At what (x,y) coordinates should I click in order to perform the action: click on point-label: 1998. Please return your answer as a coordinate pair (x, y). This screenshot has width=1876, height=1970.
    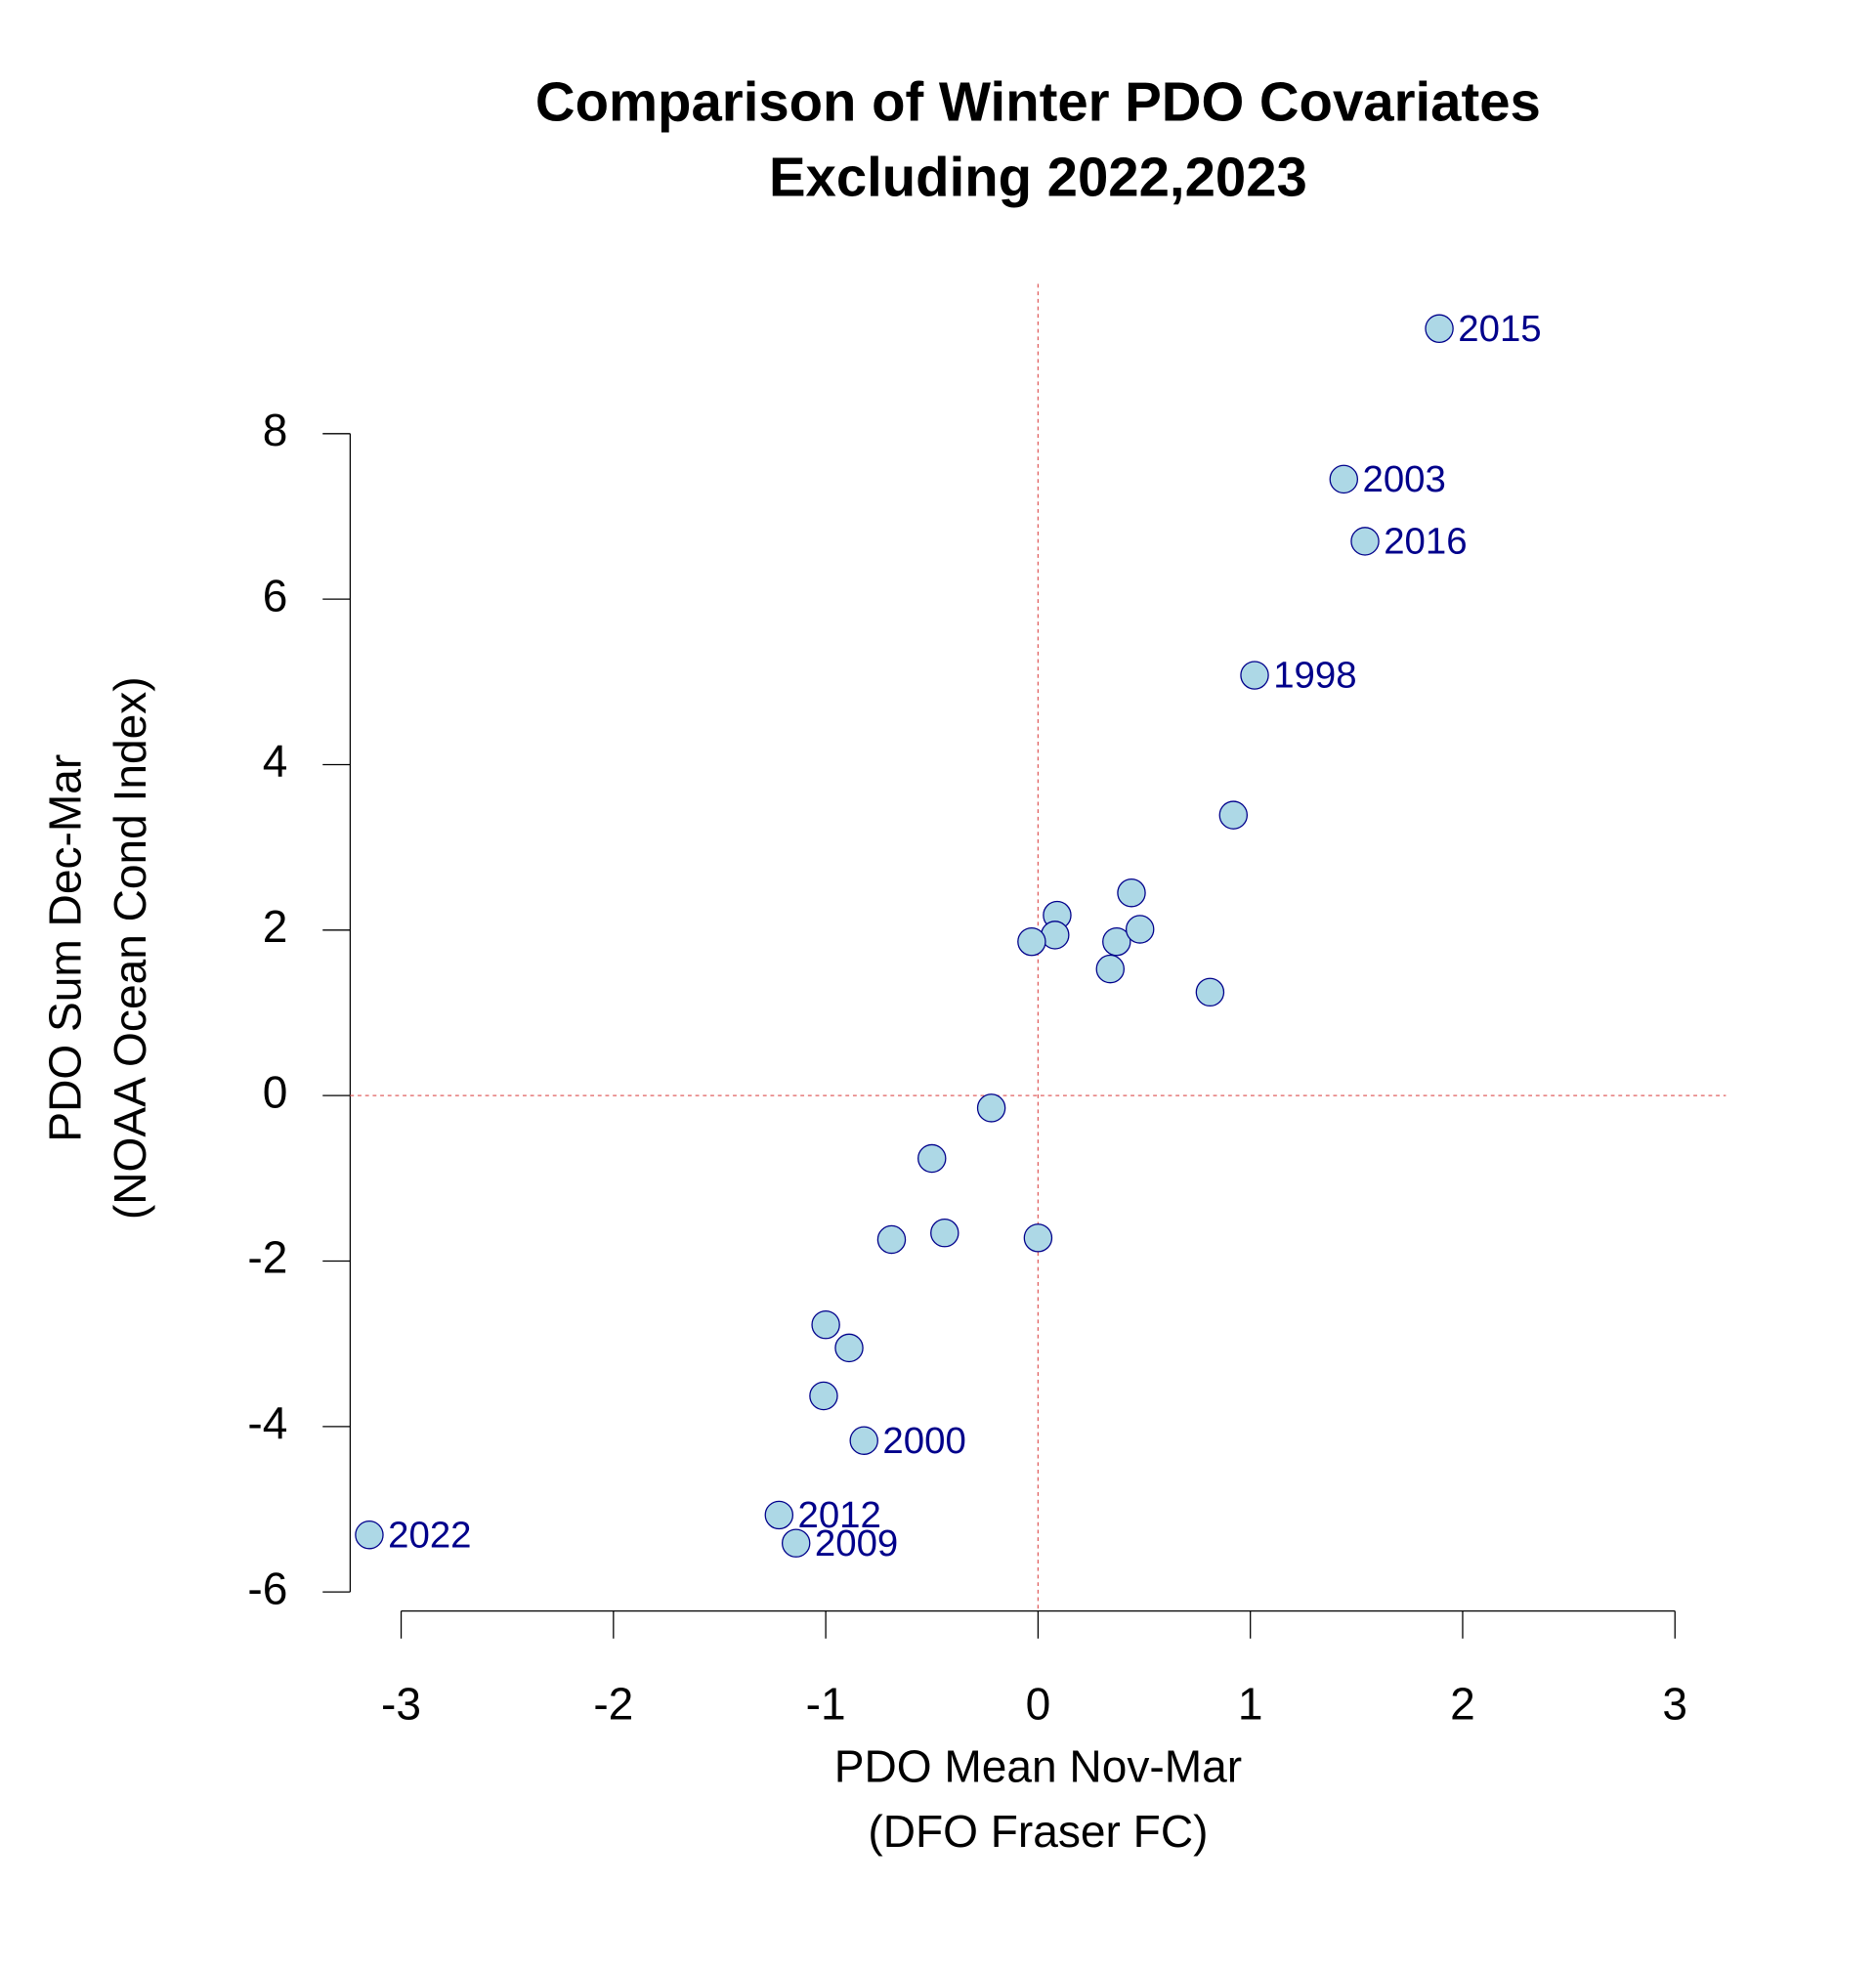
    Looking at the image, I should click on (1314, 676).